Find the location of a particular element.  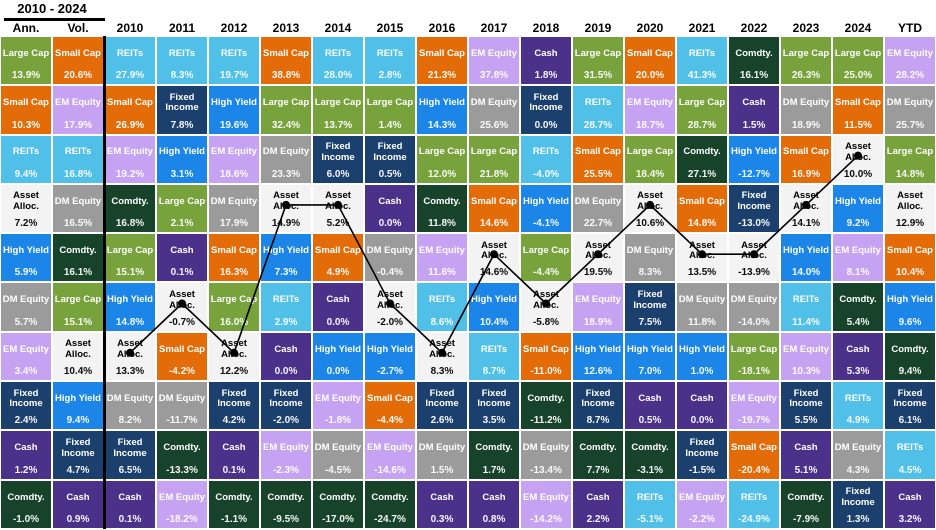

asset-cell: EM Equity 10.3% is located at coordinates (806, 356).